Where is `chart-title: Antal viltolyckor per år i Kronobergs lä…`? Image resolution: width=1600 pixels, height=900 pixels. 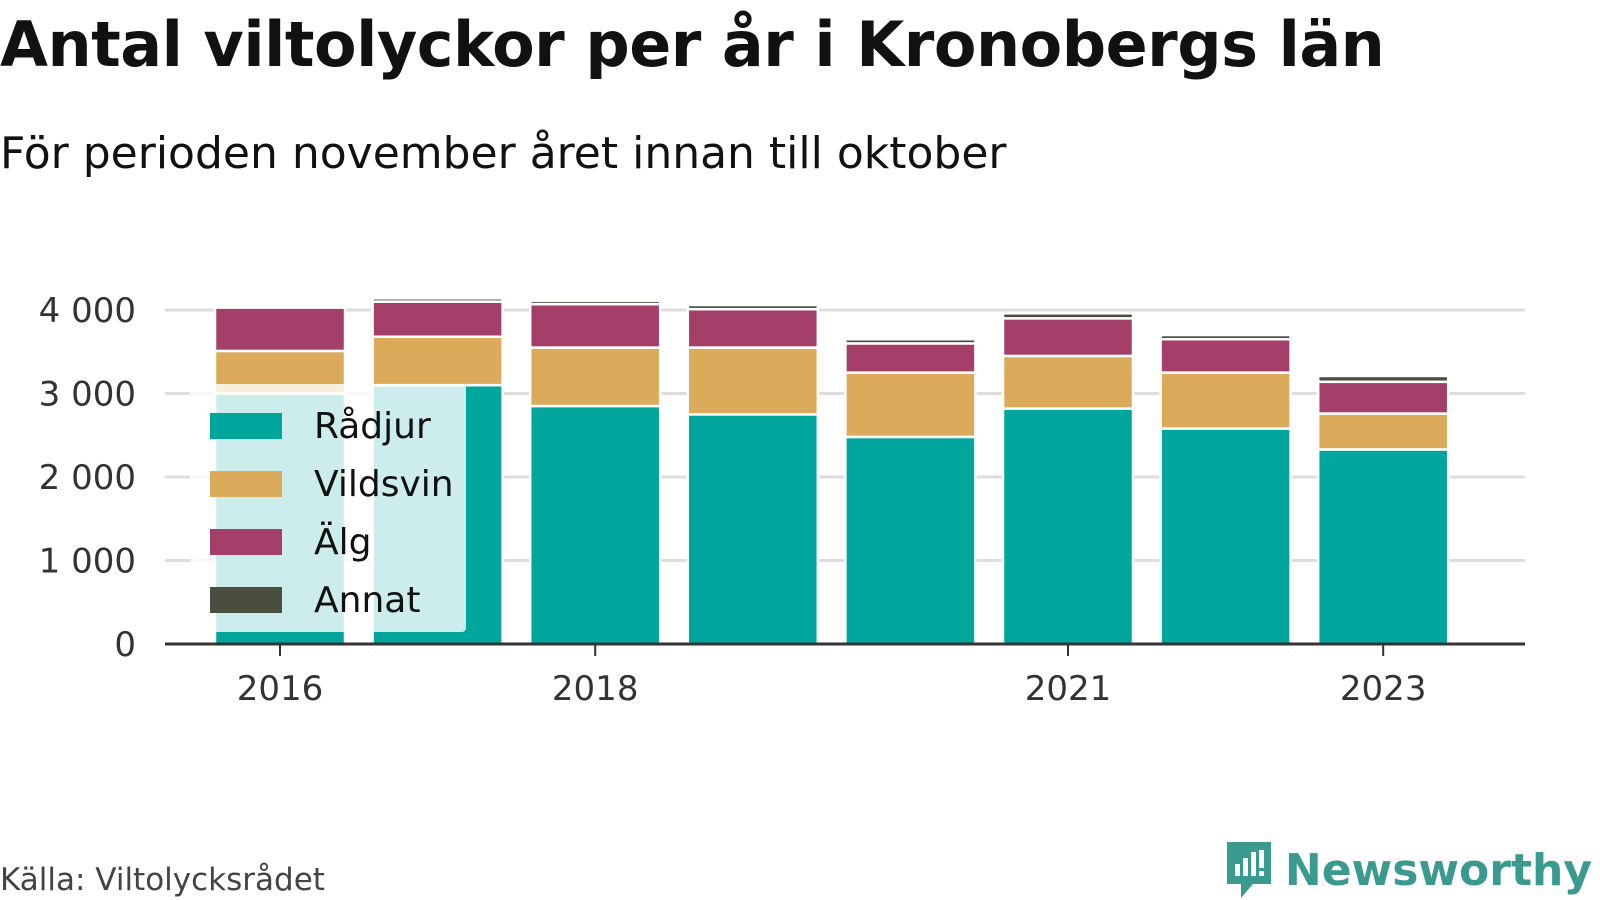 chart-title: Antal viltolyckor per år i Kronobergs lä… is located at coordinates (692, 44).